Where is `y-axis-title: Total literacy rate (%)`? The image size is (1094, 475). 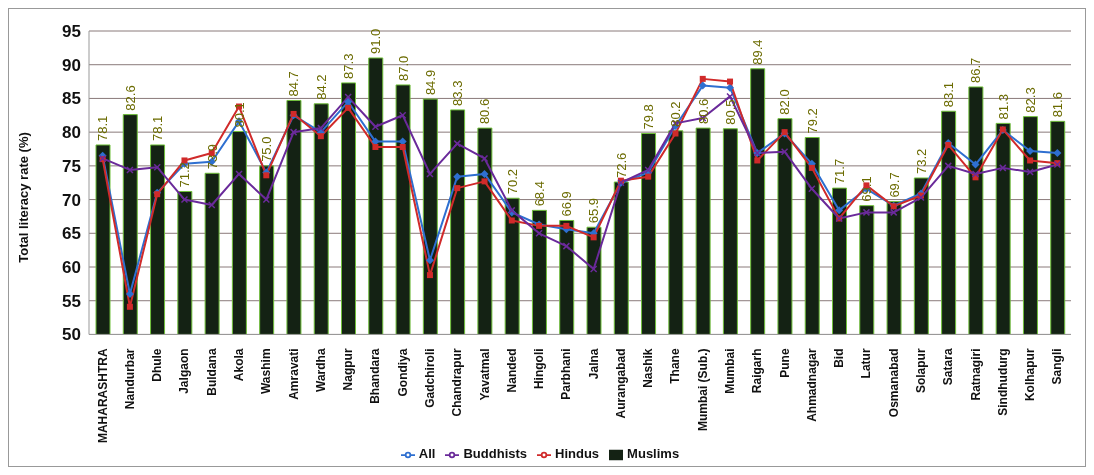
y-axis-title: Total literacy rate (%) is located at coordinates (23, 197).